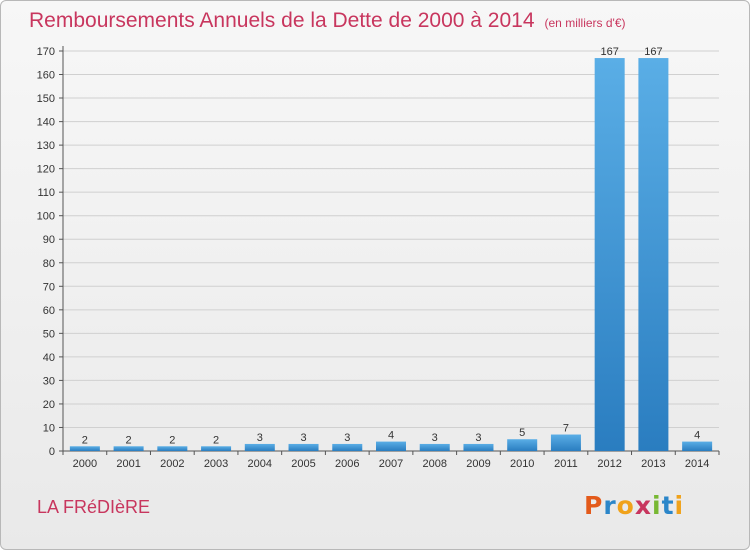 The height and width of the screenshot is (550, 750). What do you see at coordinates (478, 464) in the screenshot?
I see `x-tick-label: 2009` at bounding box center [478, 464].